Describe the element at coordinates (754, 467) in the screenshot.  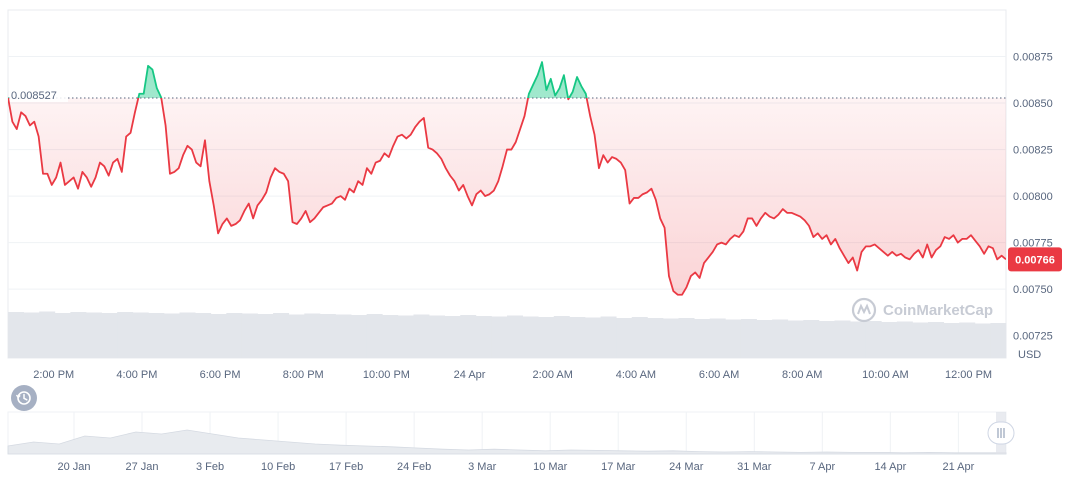
I see `navigator-date-label: 31 Mar` at that location.